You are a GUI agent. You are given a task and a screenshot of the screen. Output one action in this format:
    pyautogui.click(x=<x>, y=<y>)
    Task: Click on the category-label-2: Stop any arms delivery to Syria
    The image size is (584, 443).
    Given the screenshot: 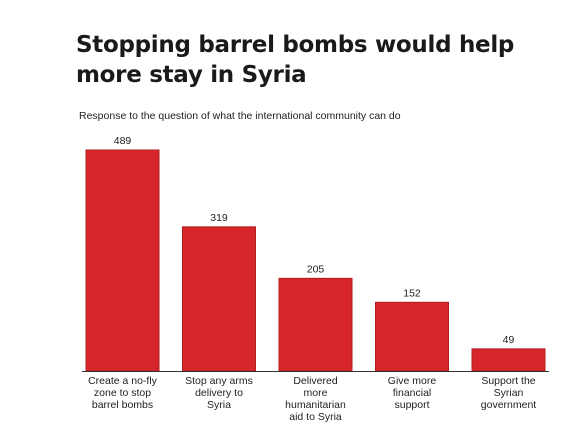 What is the action you would take?
    pyautogui.click(x=219, y=393)
    